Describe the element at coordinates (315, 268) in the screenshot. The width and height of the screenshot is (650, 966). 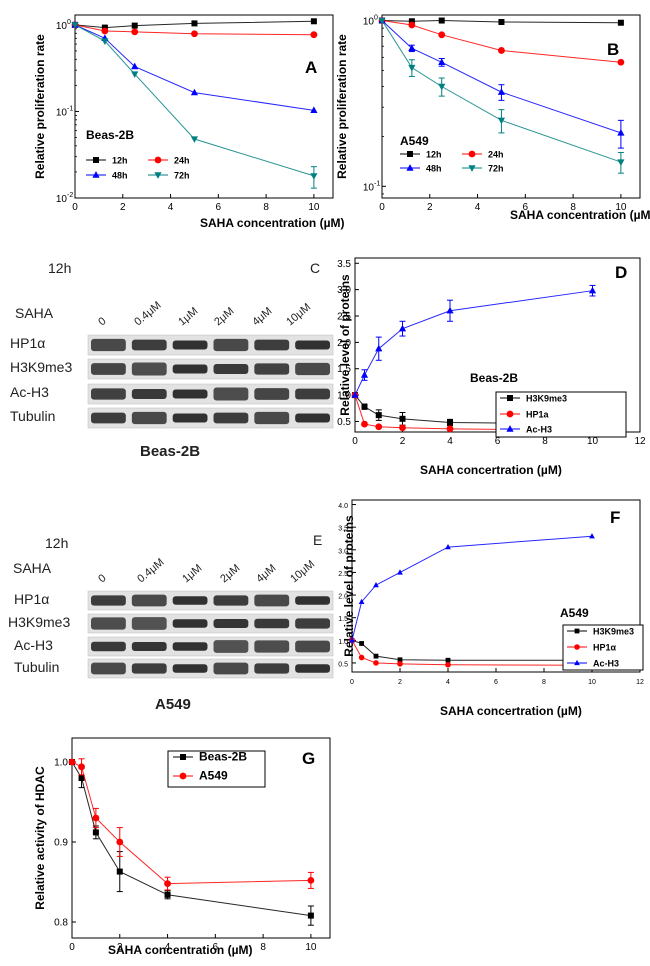
I see `panel-letter-c: C` at that location.